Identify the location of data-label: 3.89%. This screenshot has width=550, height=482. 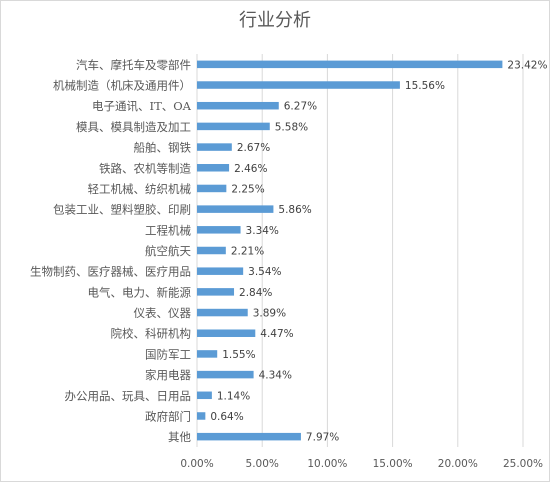
(269, 314).